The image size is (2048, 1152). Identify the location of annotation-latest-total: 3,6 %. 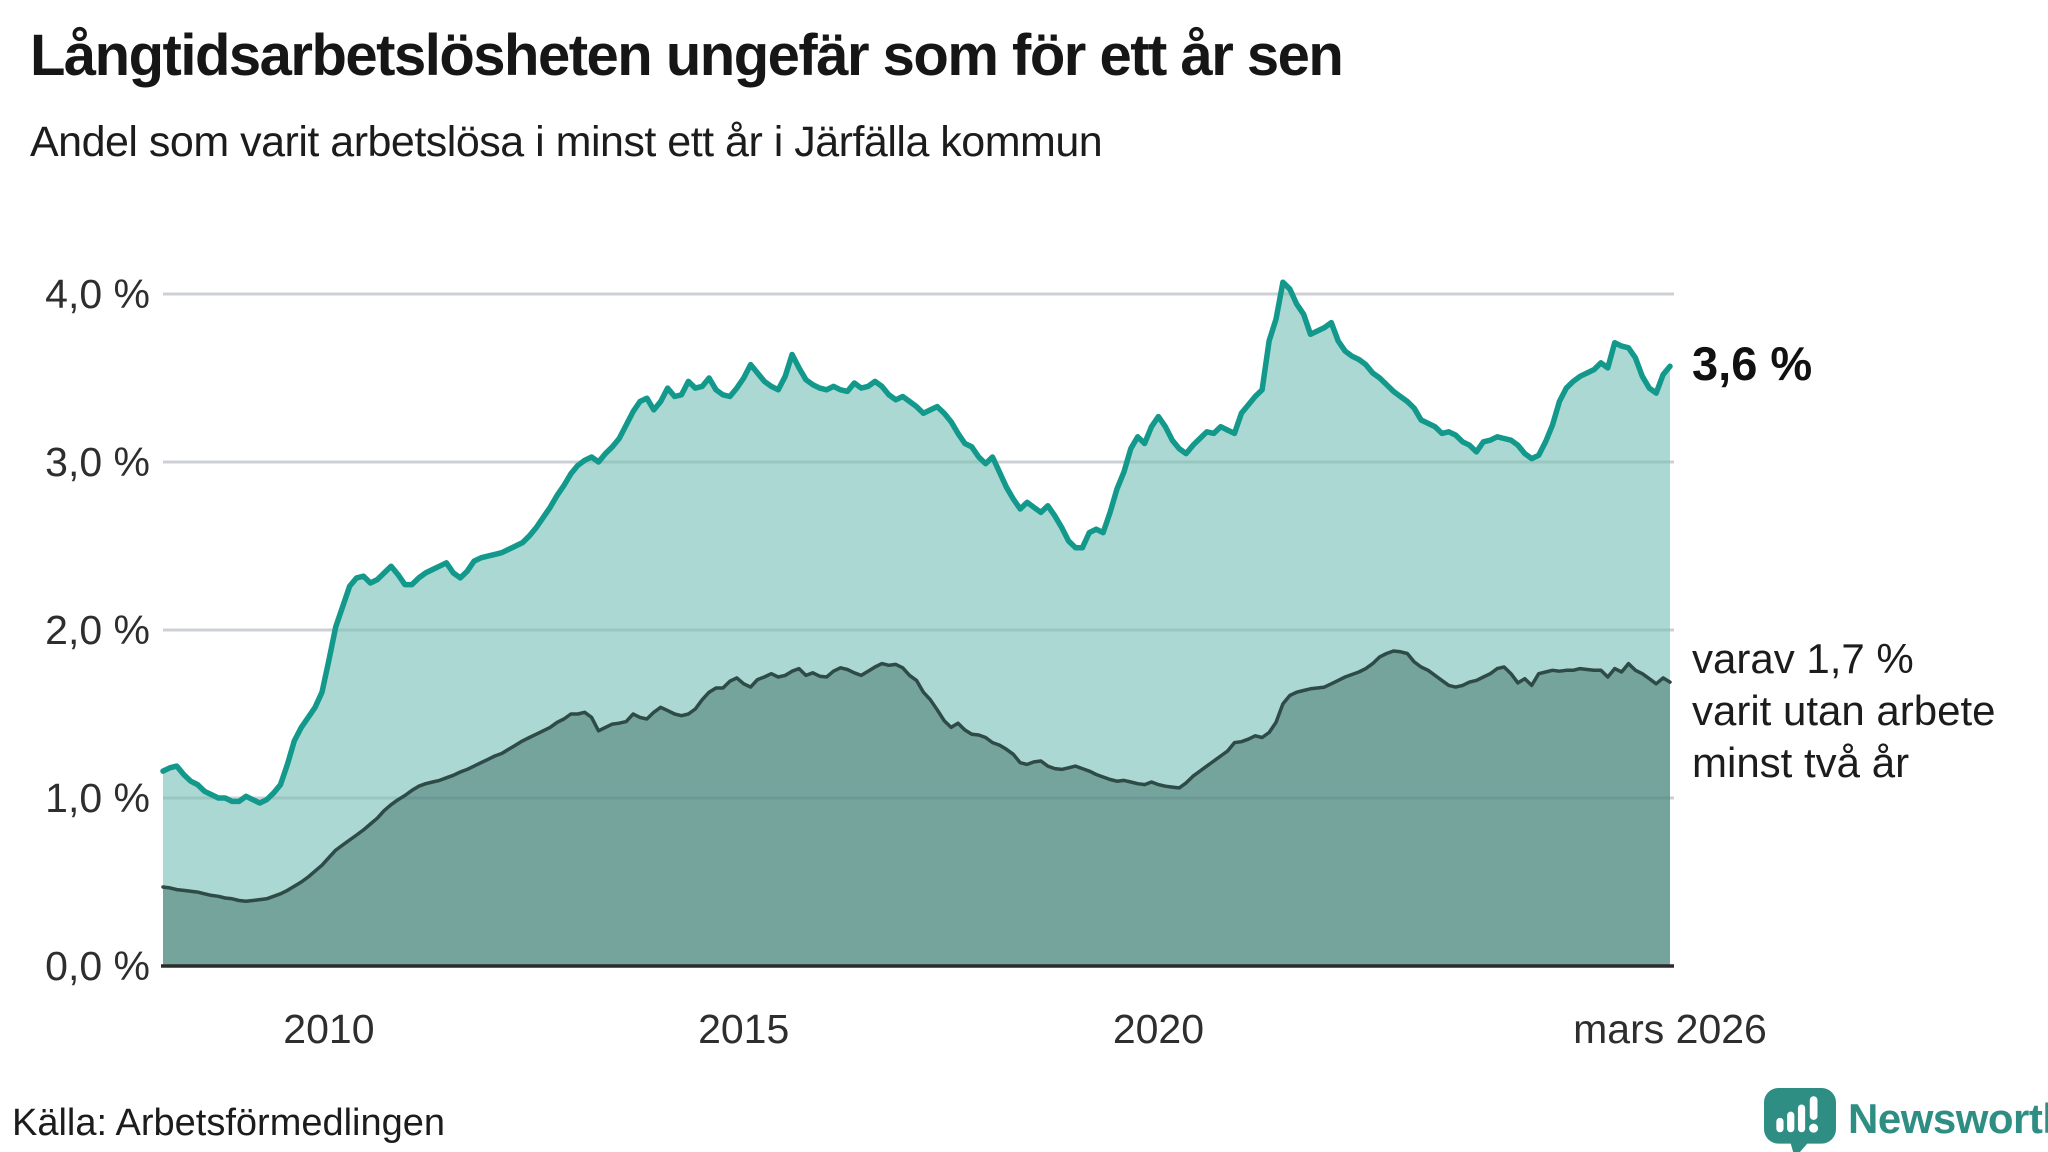
(1752, 363).